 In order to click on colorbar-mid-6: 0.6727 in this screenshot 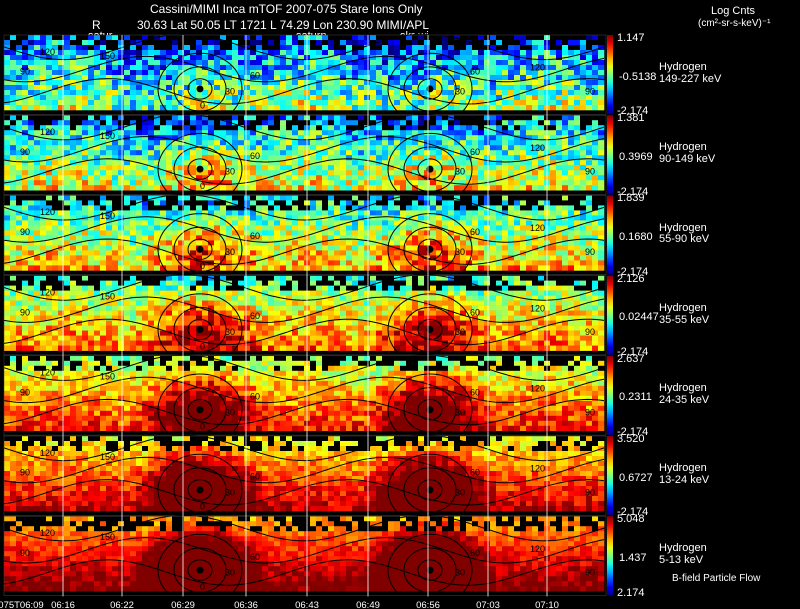, I will do `click(636, 477)`.